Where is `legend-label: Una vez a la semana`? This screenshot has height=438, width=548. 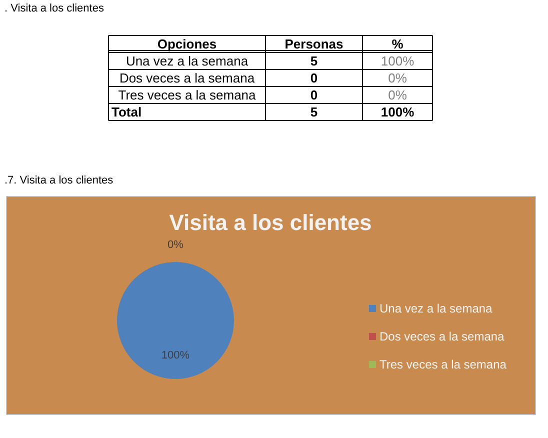 legend-label: Una vez a la semana is located at coordinates (436, 309).